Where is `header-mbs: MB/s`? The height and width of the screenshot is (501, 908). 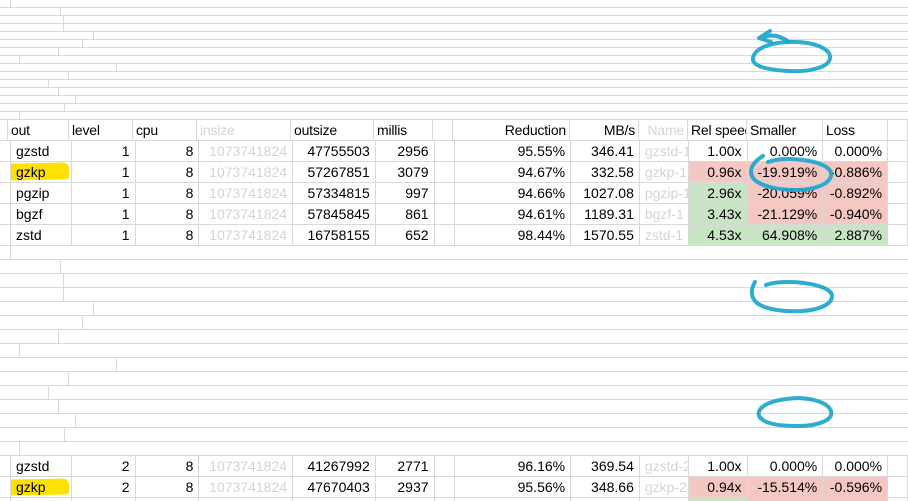
header-mbs: MB/s is located at coordinates (604, 130).